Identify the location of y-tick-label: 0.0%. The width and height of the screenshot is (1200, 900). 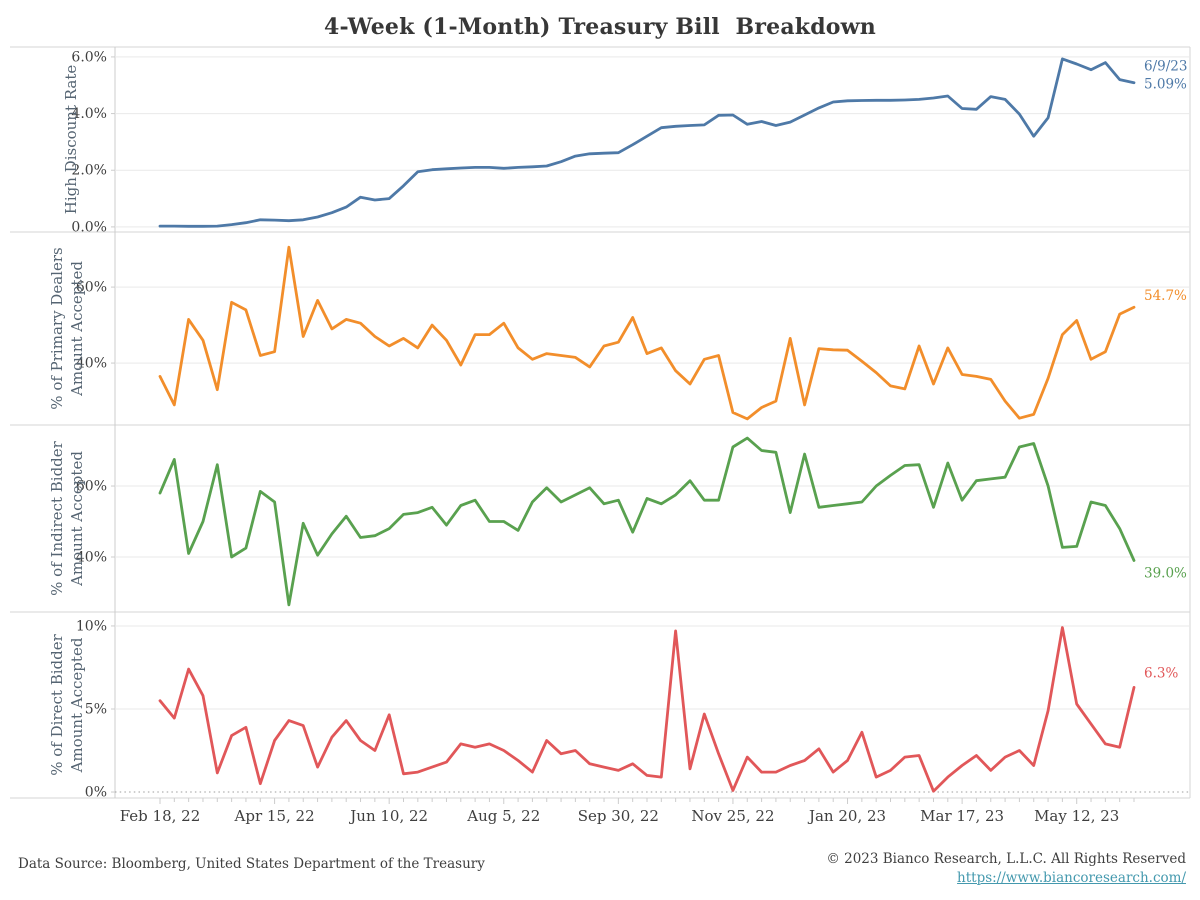
(89, 227).